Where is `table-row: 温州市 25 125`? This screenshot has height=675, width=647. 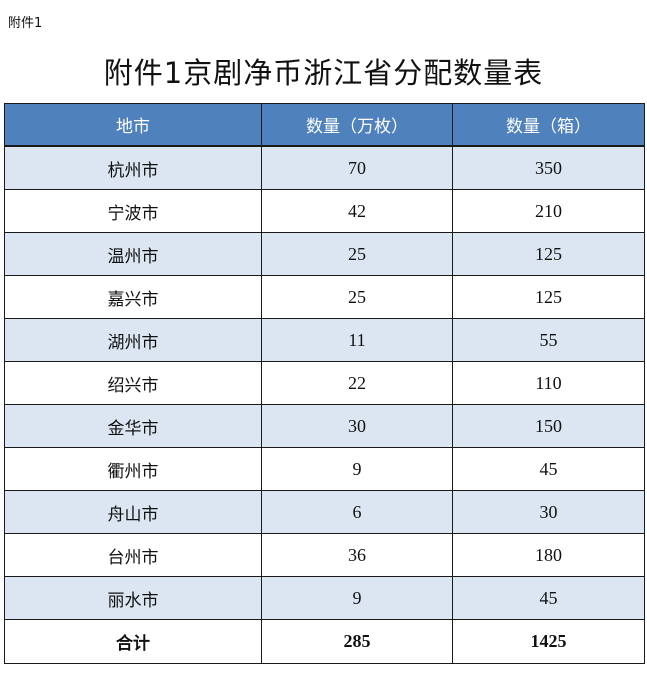 table-row: 温州市 25 125 is located at coordinates (324, 254).